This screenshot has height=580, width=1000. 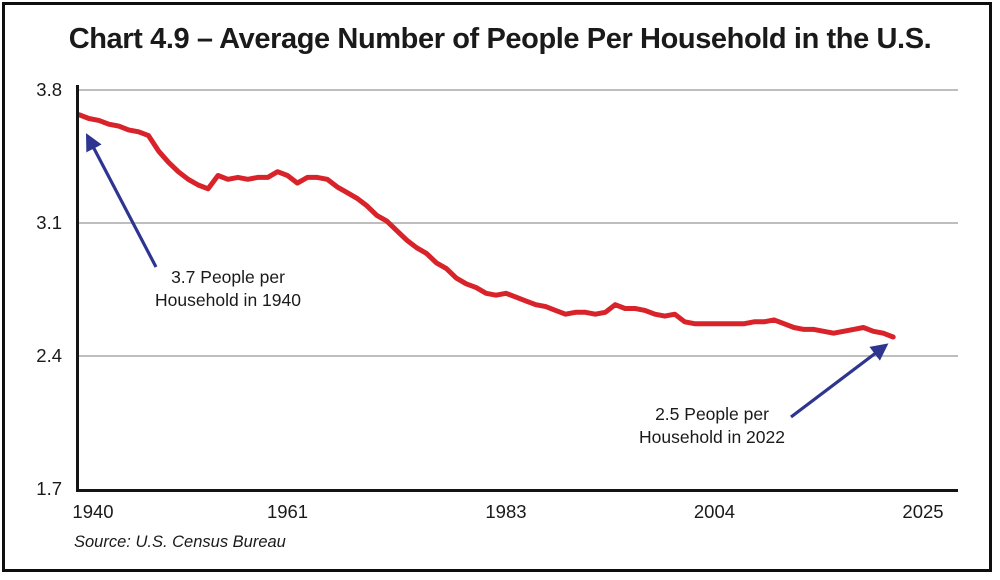 I want to click on y-tick-label: 3.1, so click(x=49, y=222).